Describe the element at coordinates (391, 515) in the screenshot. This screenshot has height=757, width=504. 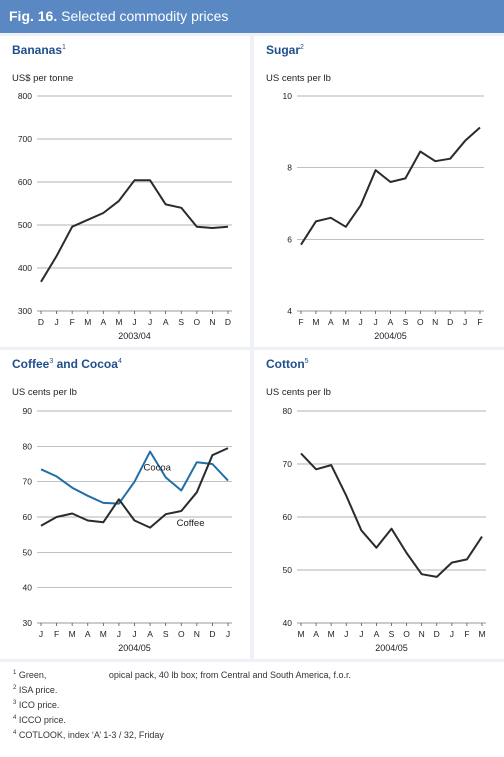
I see `series-line-cotton` at that location.